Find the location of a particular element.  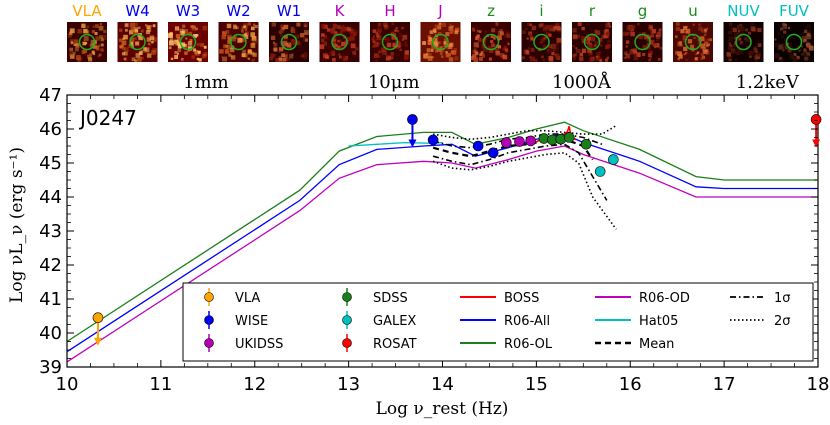

legend-entry-sdss: SDSS is located at coordinates (375, 297).